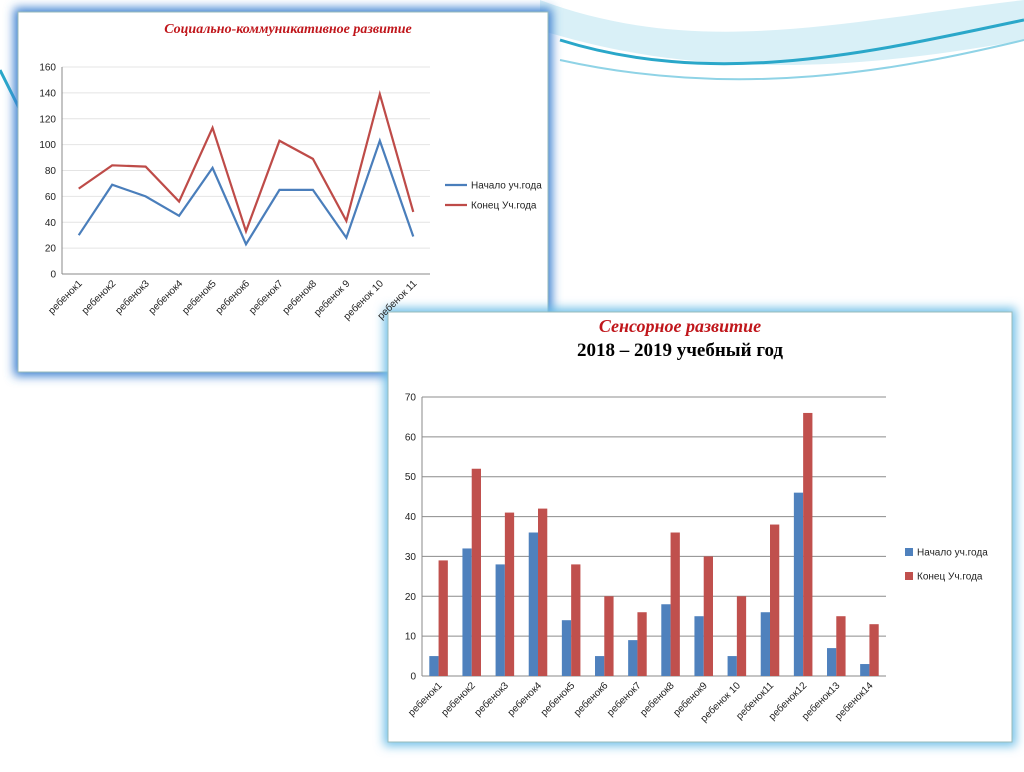  Describe the element at coordinates (47, 68) in the screenshot. I see `y-tick-label: 160` at that location.